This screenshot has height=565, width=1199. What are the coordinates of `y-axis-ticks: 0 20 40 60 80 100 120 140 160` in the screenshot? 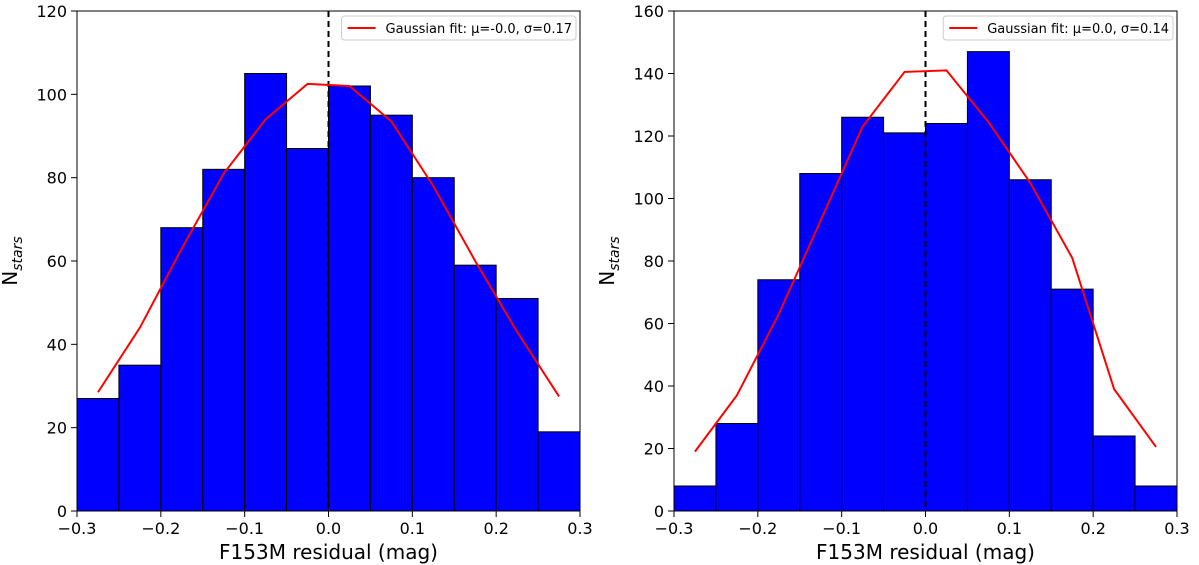 It's located at (653, 261).